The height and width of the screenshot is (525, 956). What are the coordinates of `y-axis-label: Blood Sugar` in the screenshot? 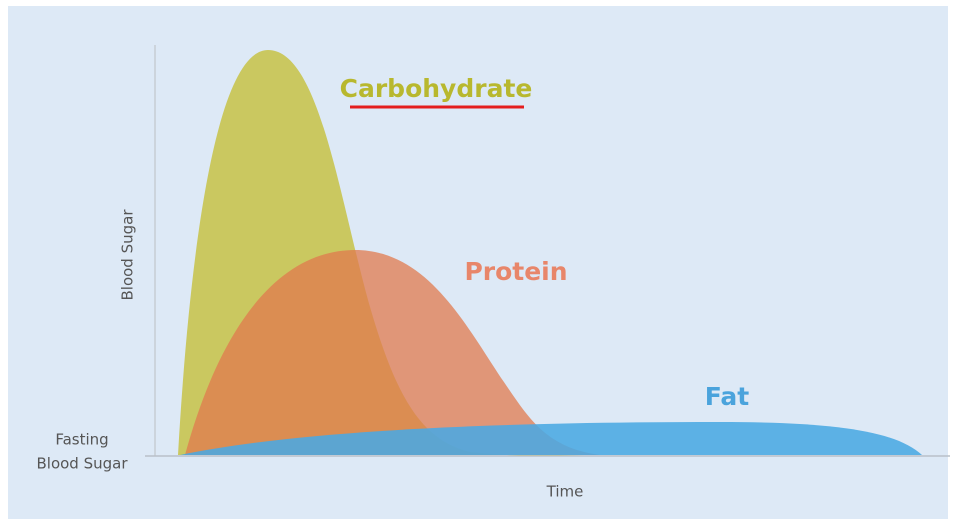 It's located at (128, 255).